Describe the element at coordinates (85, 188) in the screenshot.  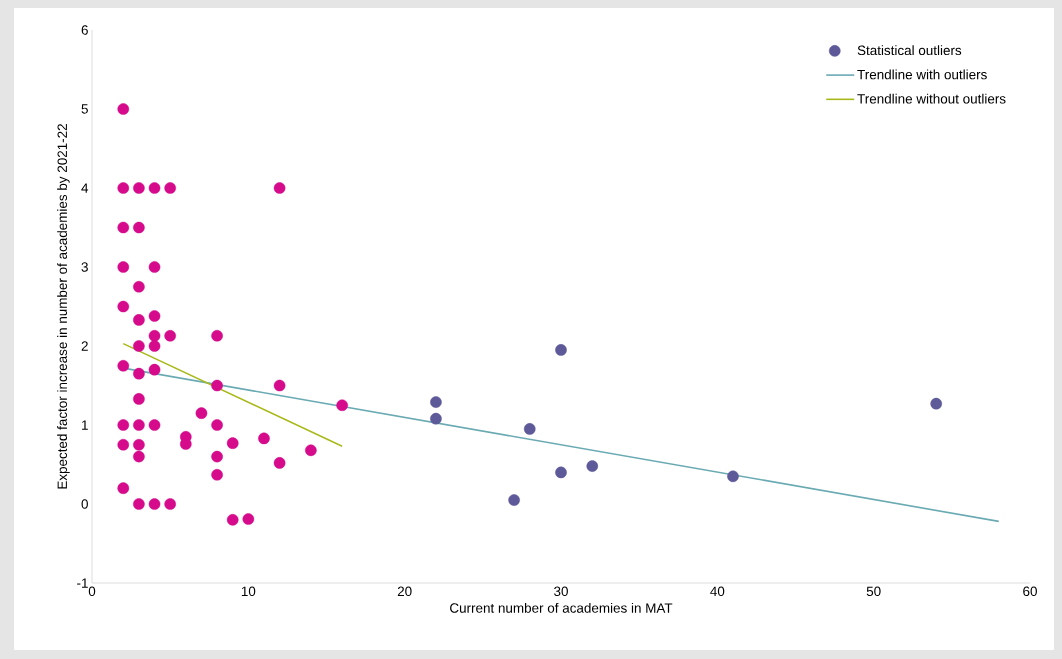
I see `y-tick-label: 4` at that location.